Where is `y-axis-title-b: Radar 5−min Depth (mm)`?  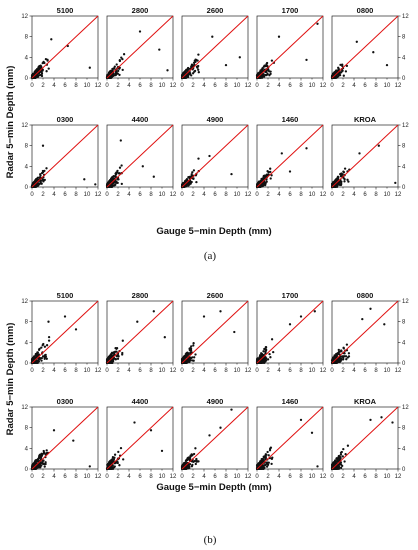
y-axis-title-b: Radar 5−min Depth (mm) is located at coordinates (10, 379).